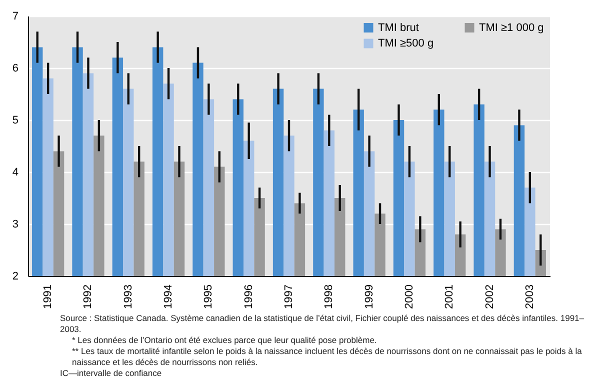 This screenshot has width=595, height=383. What do you see at coordinates (369, 296) in the screenshot?
I see `x-tick-label: 1999` at bounding box center [369, 296].